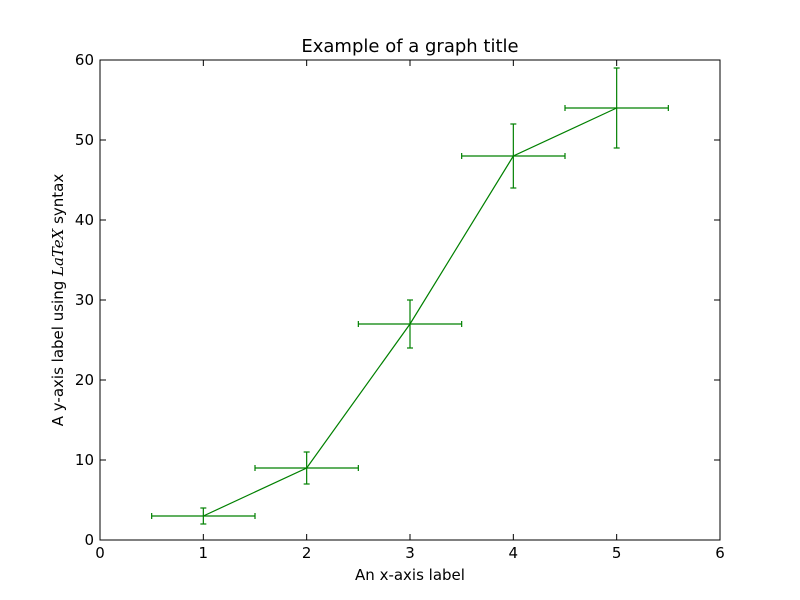  What do you see at coordinates (58, 252) in the screenshot?
I see `y-axis-label-latex: LaTeX` at bounding box center [58, 252].